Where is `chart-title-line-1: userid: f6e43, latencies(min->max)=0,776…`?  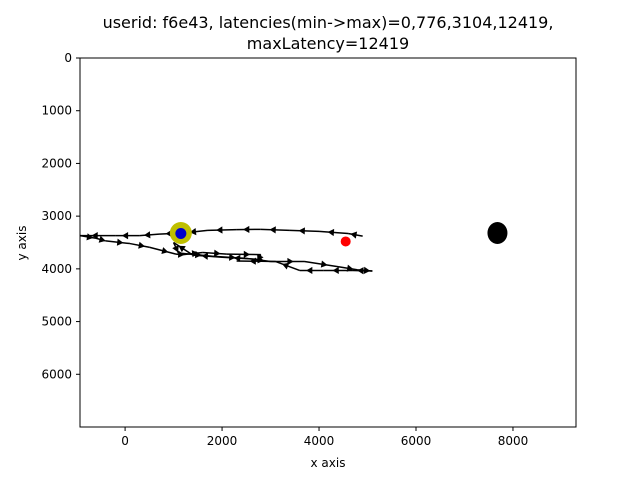
chart-title-line-1: userid: f6e43, latencies(min->max)=0,776… is located at coordinates (328, 22).